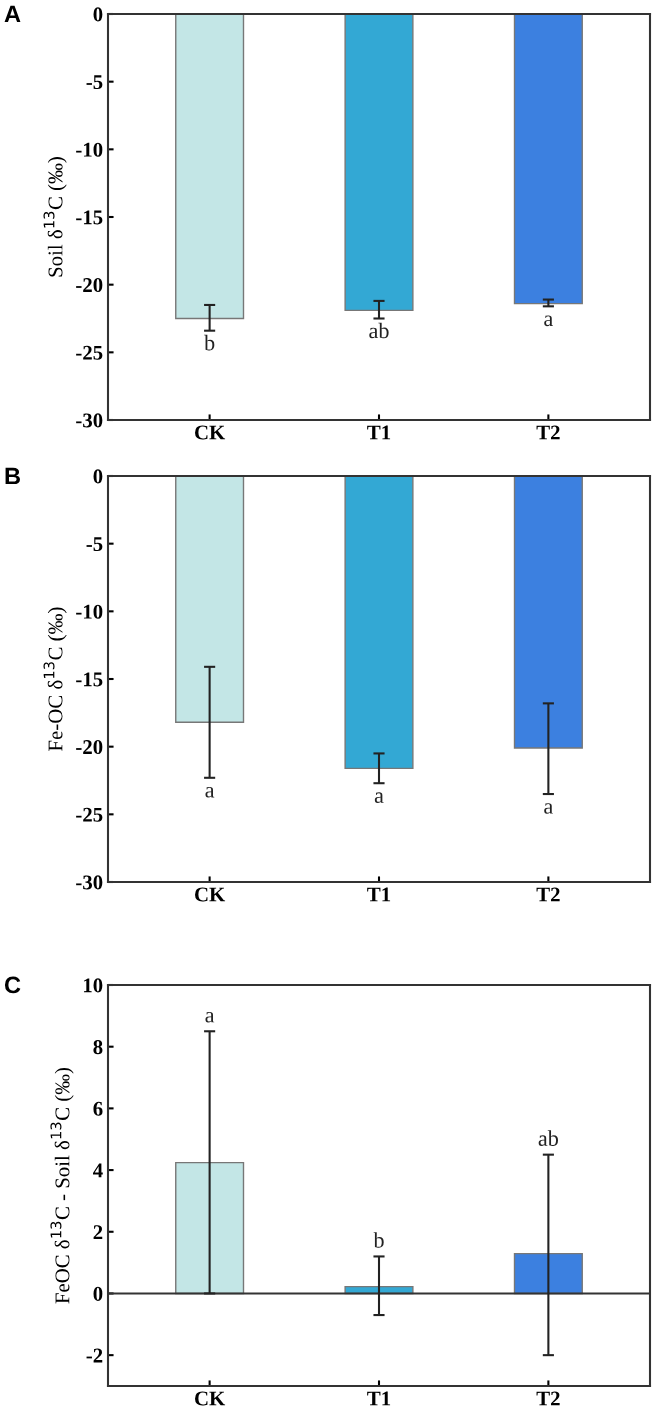 This screenshot has height=1425, width=664. I want to click on y-tick-label: 10, so click(93, 985).